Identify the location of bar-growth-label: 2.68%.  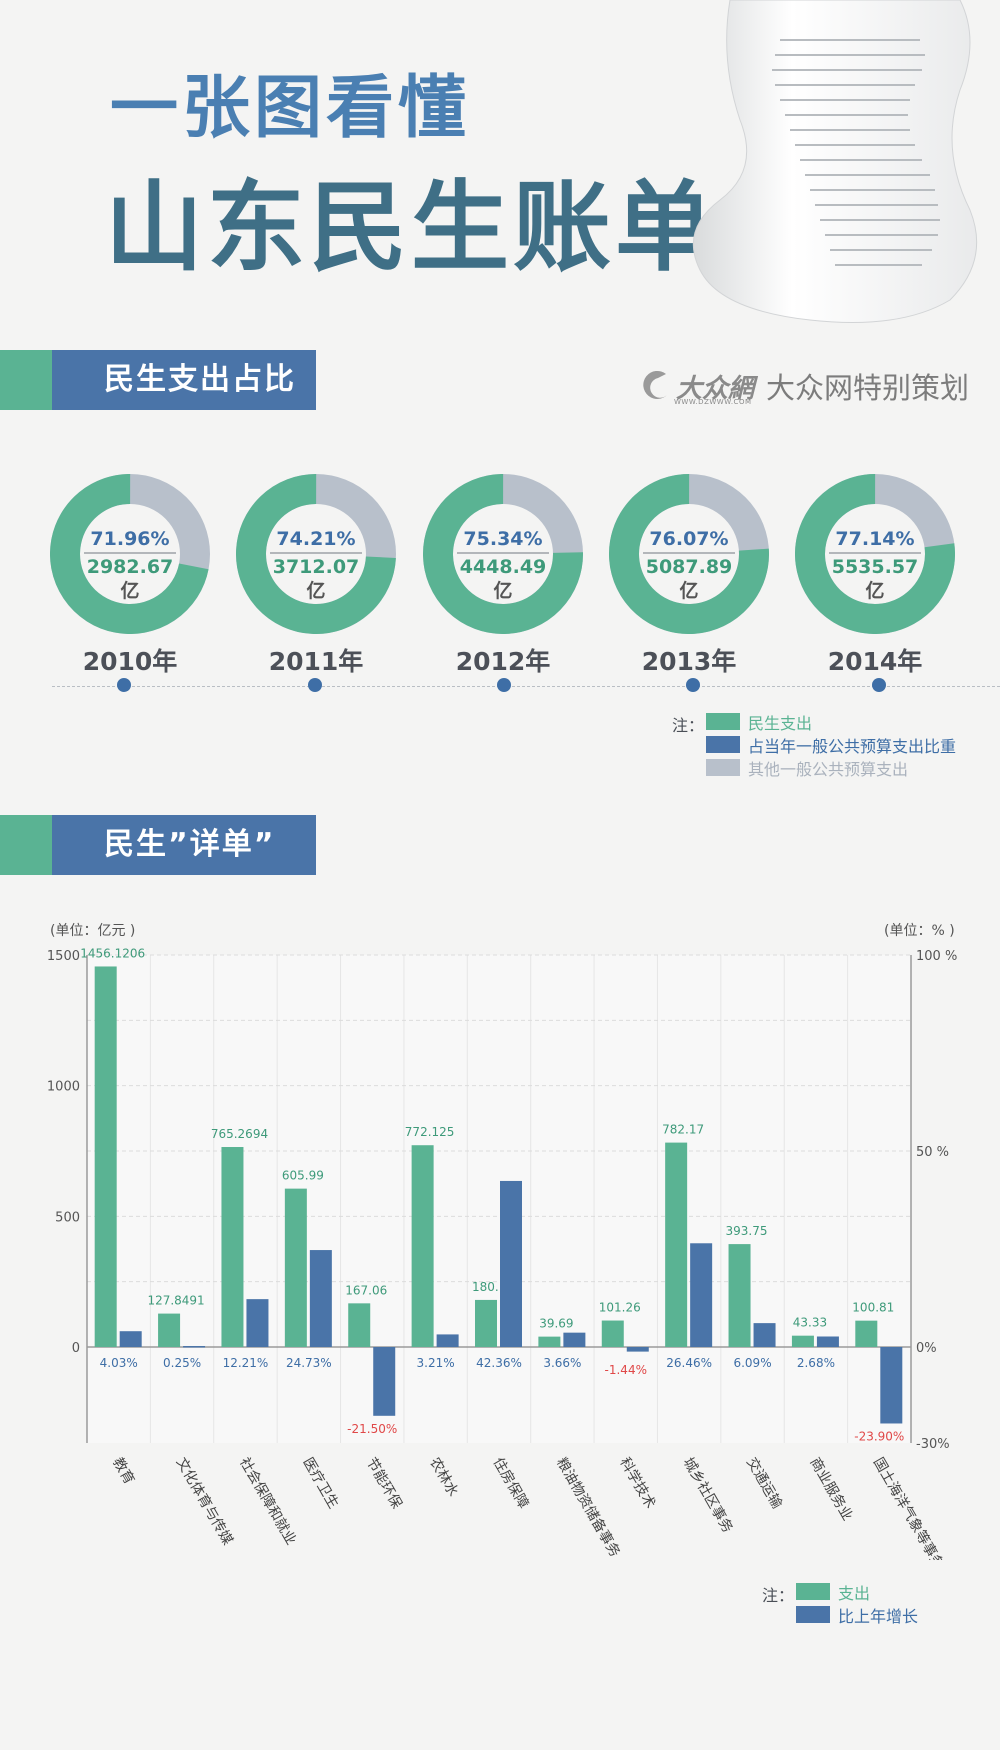
(816, 1363).